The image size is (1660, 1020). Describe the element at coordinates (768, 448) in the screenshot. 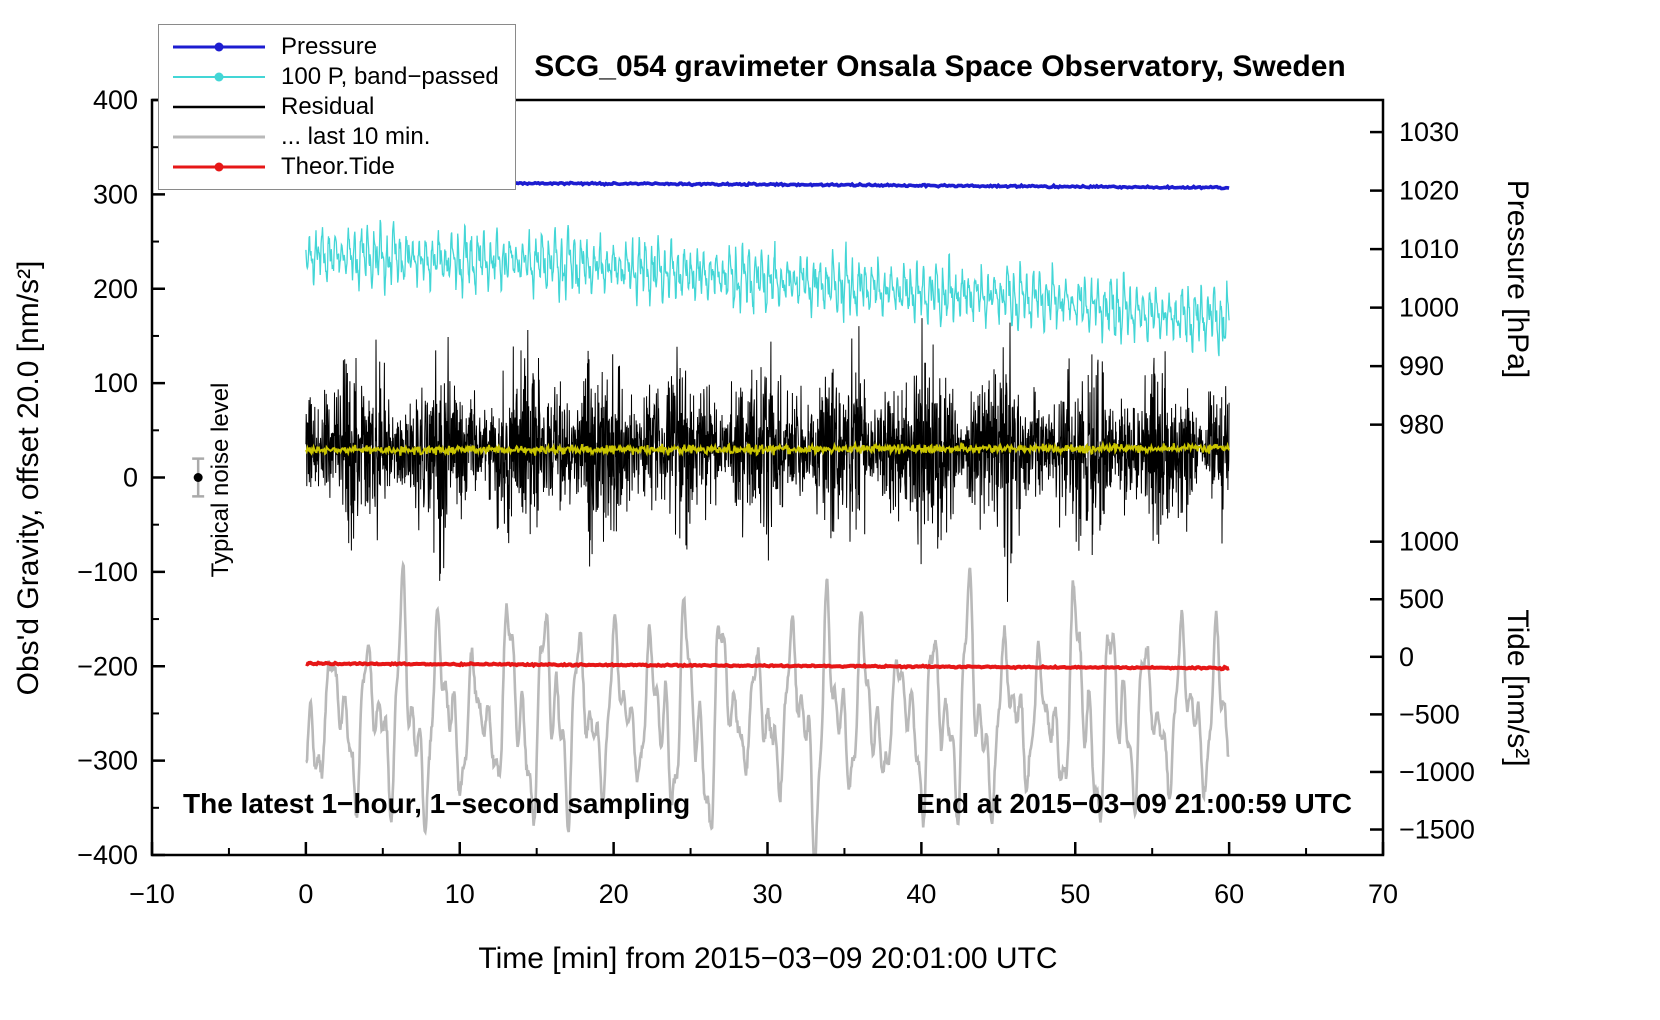

I see `series-residual-filtered` at that location.